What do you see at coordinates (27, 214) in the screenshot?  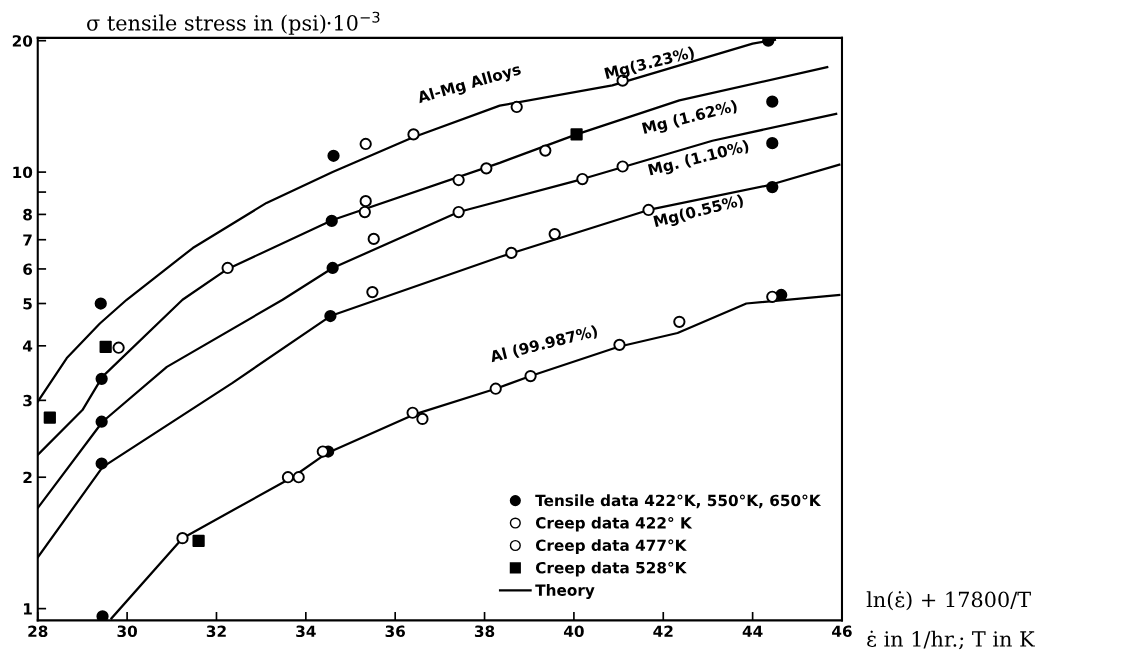 I see `y-tick-label: 8` at bounding box center [27, 214].